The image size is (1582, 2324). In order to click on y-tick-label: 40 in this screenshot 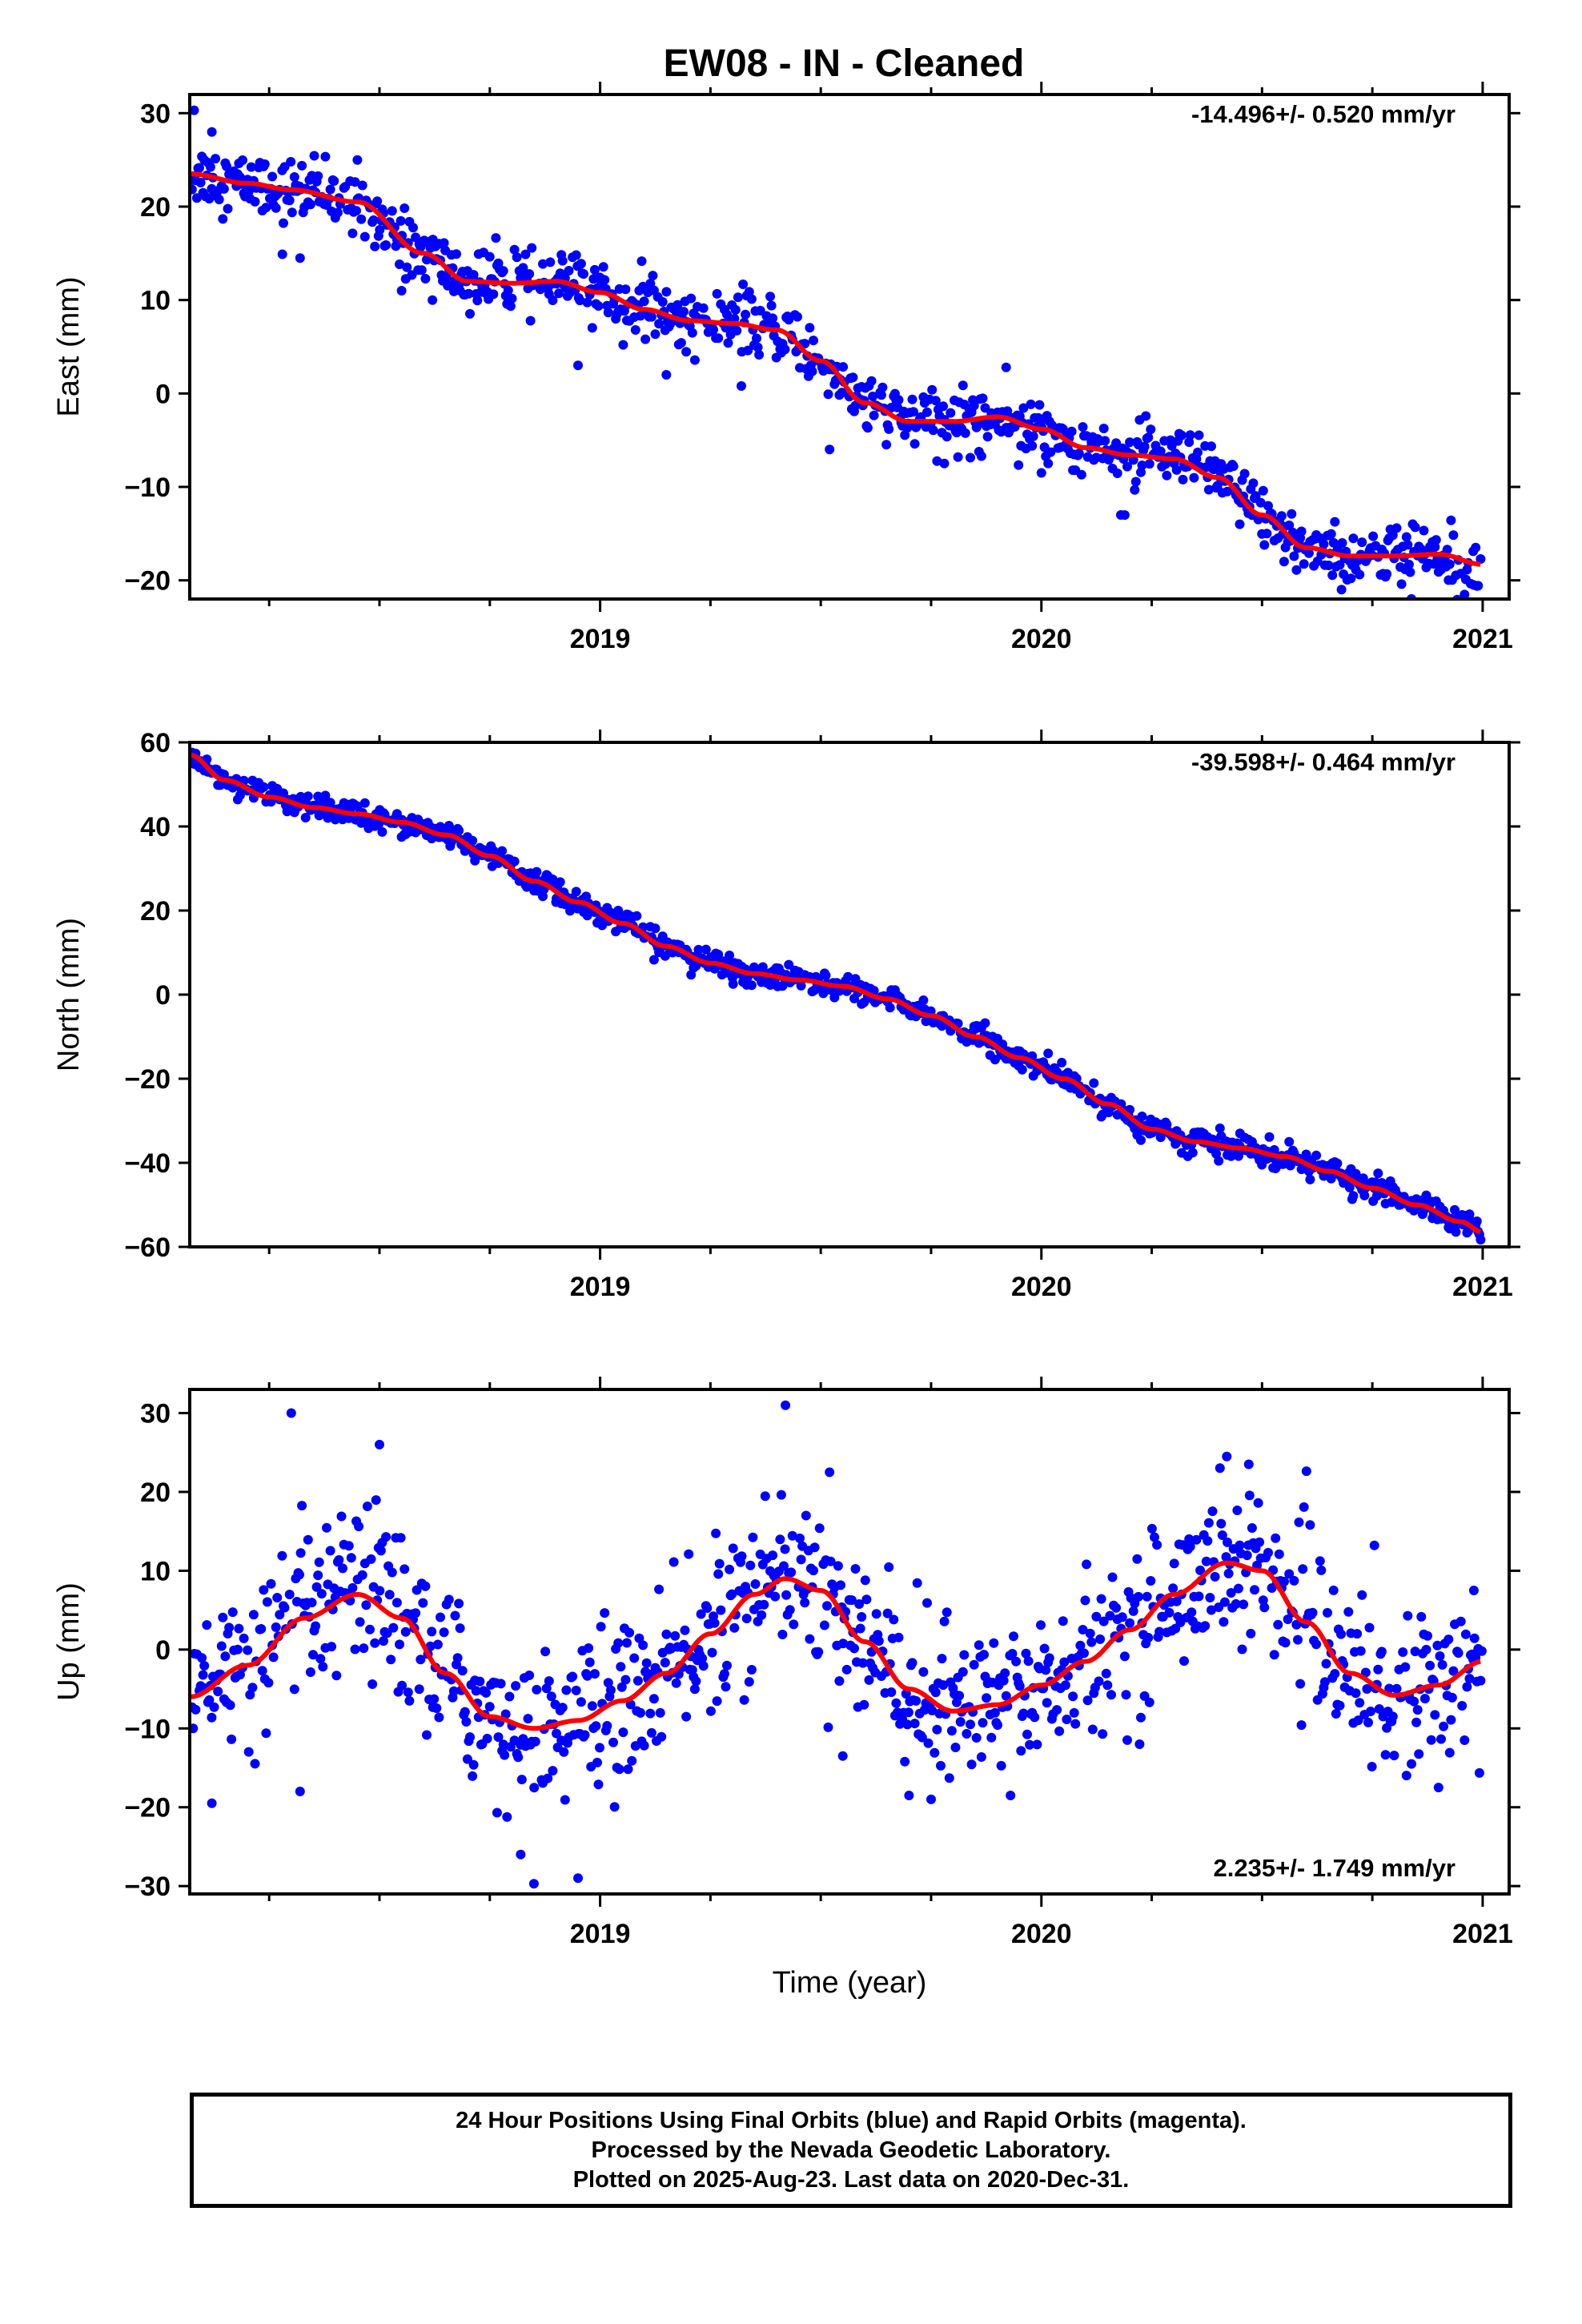, I will do `click(155, 827)`.